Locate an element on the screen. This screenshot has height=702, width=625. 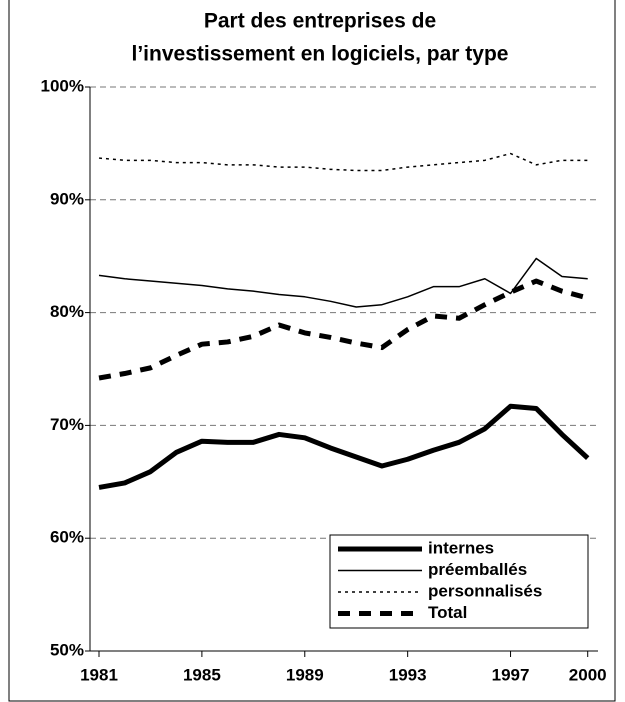
legend-label: préemballés is located at coordinates (477, 569).